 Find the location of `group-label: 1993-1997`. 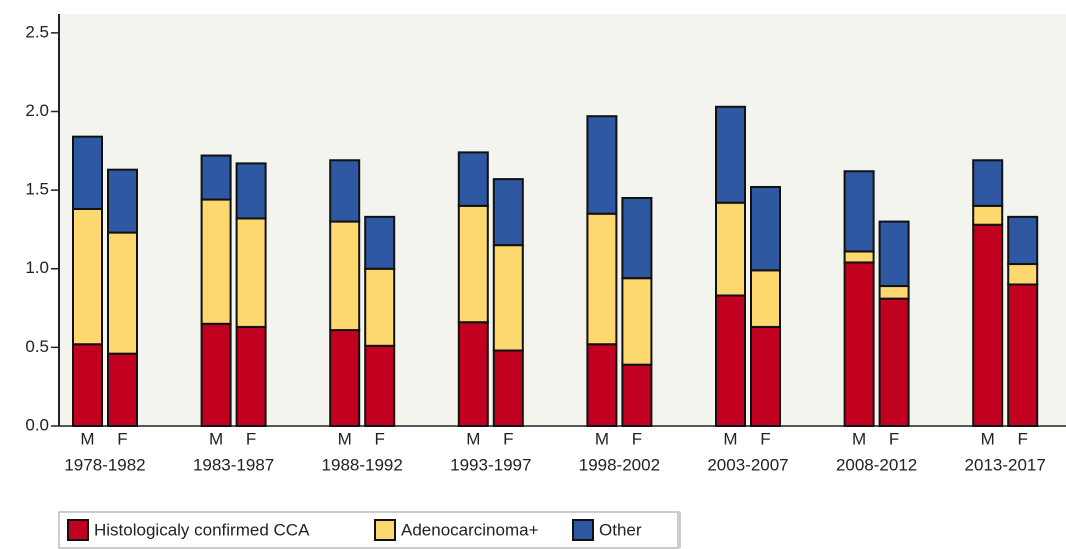

group-label: 1993-1997 is located at coordinates (490, 464).